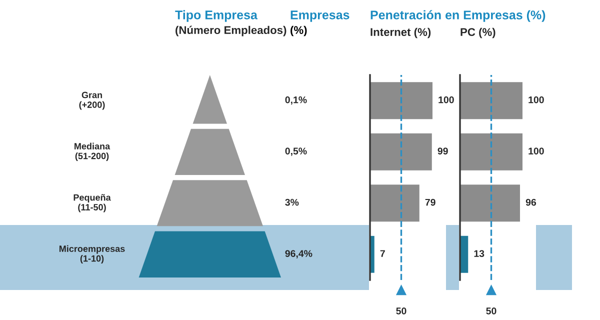  Describe the element at coordinates (320, 16) in the screenshot. I see `text: Empresas` at that location.